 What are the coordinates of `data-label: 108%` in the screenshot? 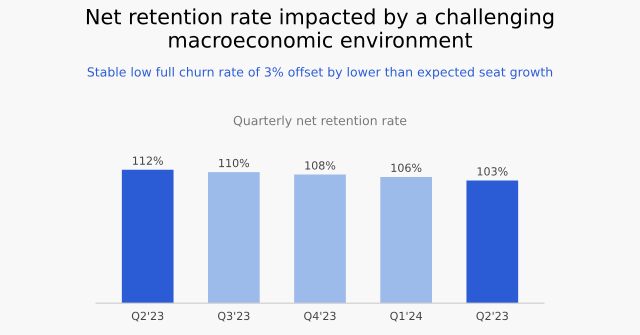 It's located at (320, 165).